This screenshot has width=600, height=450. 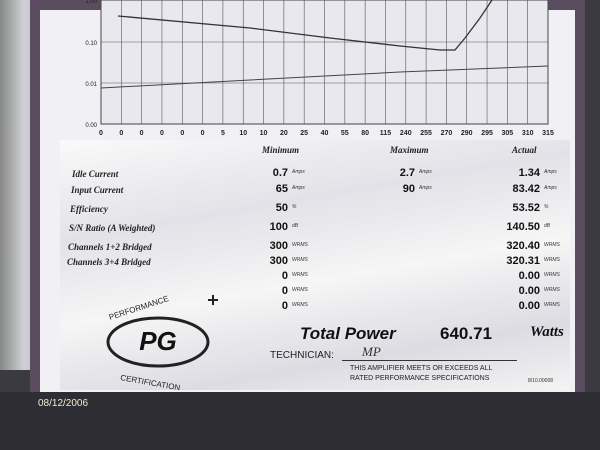 I want to click on row-label: S/N Ratio (A Weighted), so click(x=112, y=228).